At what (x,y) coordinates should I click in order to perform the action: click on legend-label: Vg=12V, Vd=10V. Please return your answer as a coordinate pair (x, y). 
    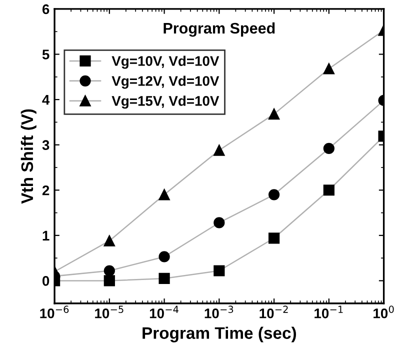
    Looking at the image, I should click on (166, 82).